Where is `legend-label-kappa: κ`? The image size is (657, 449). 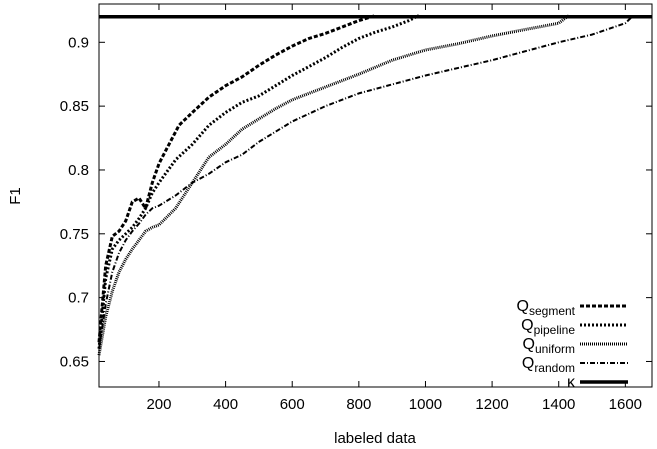
legend-label-kappa: κ is located at coordinates (571, 382).